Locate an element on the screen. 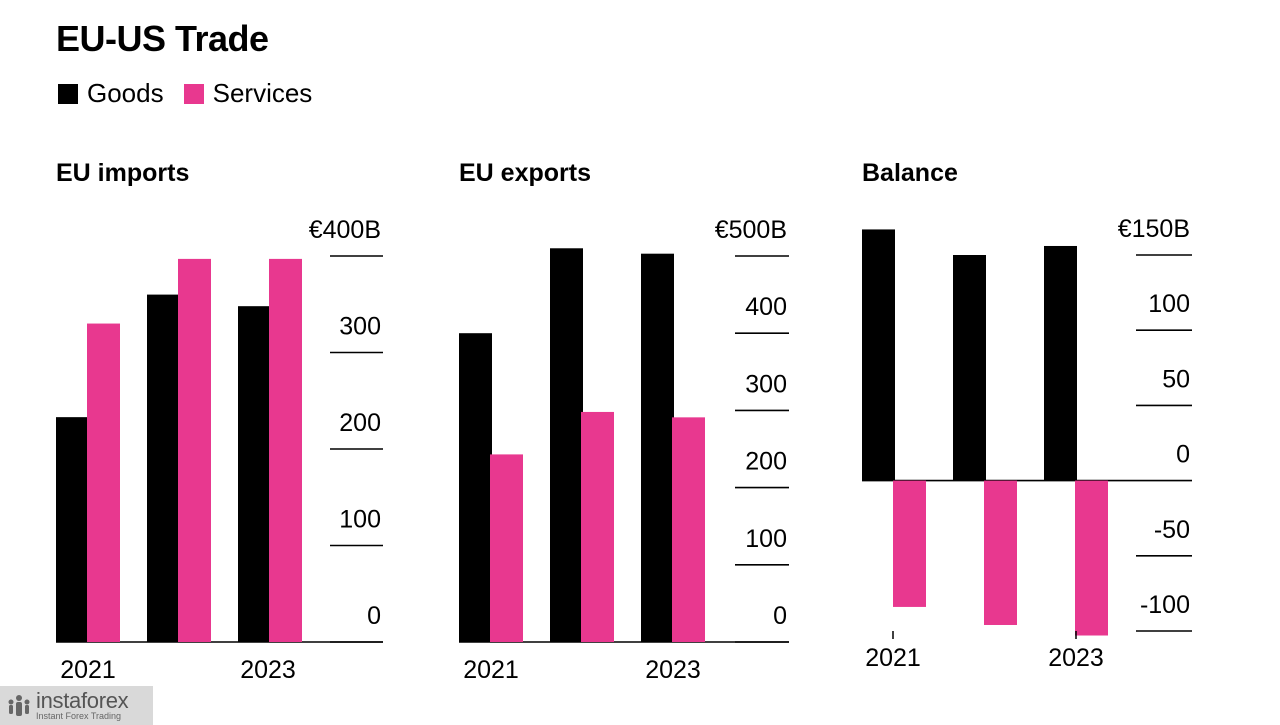 This screenshot has height=725, width=1280. chart-title: EU-US Trade is located at coordinates (162, 38).